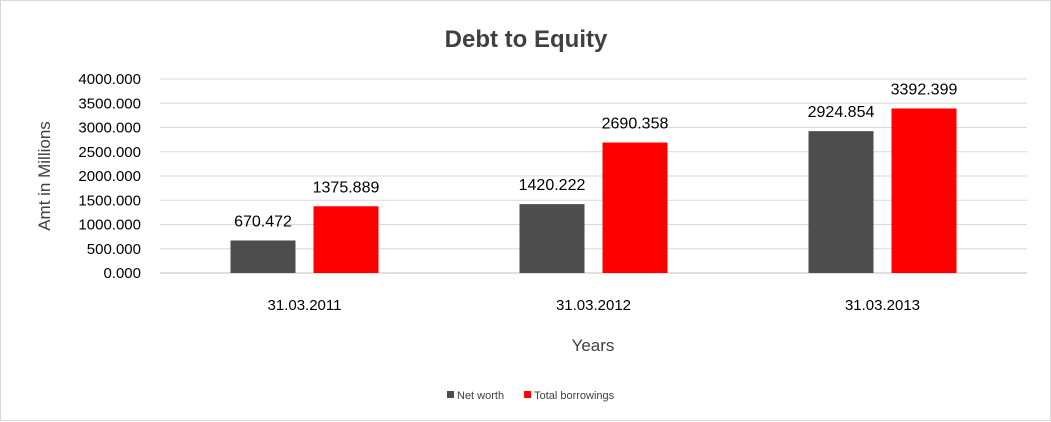 This screenshot has height=422, width=1051. I want to click on y-tick-label: 2000.000, so click(109, 176).